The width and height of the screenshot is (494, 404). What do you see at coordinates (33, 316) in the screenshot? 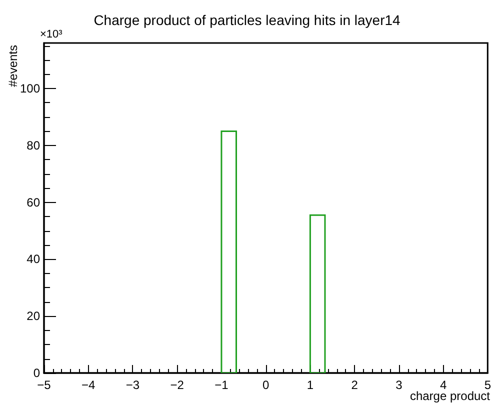
I see `y-tick-label: 20` at bounding box center [33, 316].